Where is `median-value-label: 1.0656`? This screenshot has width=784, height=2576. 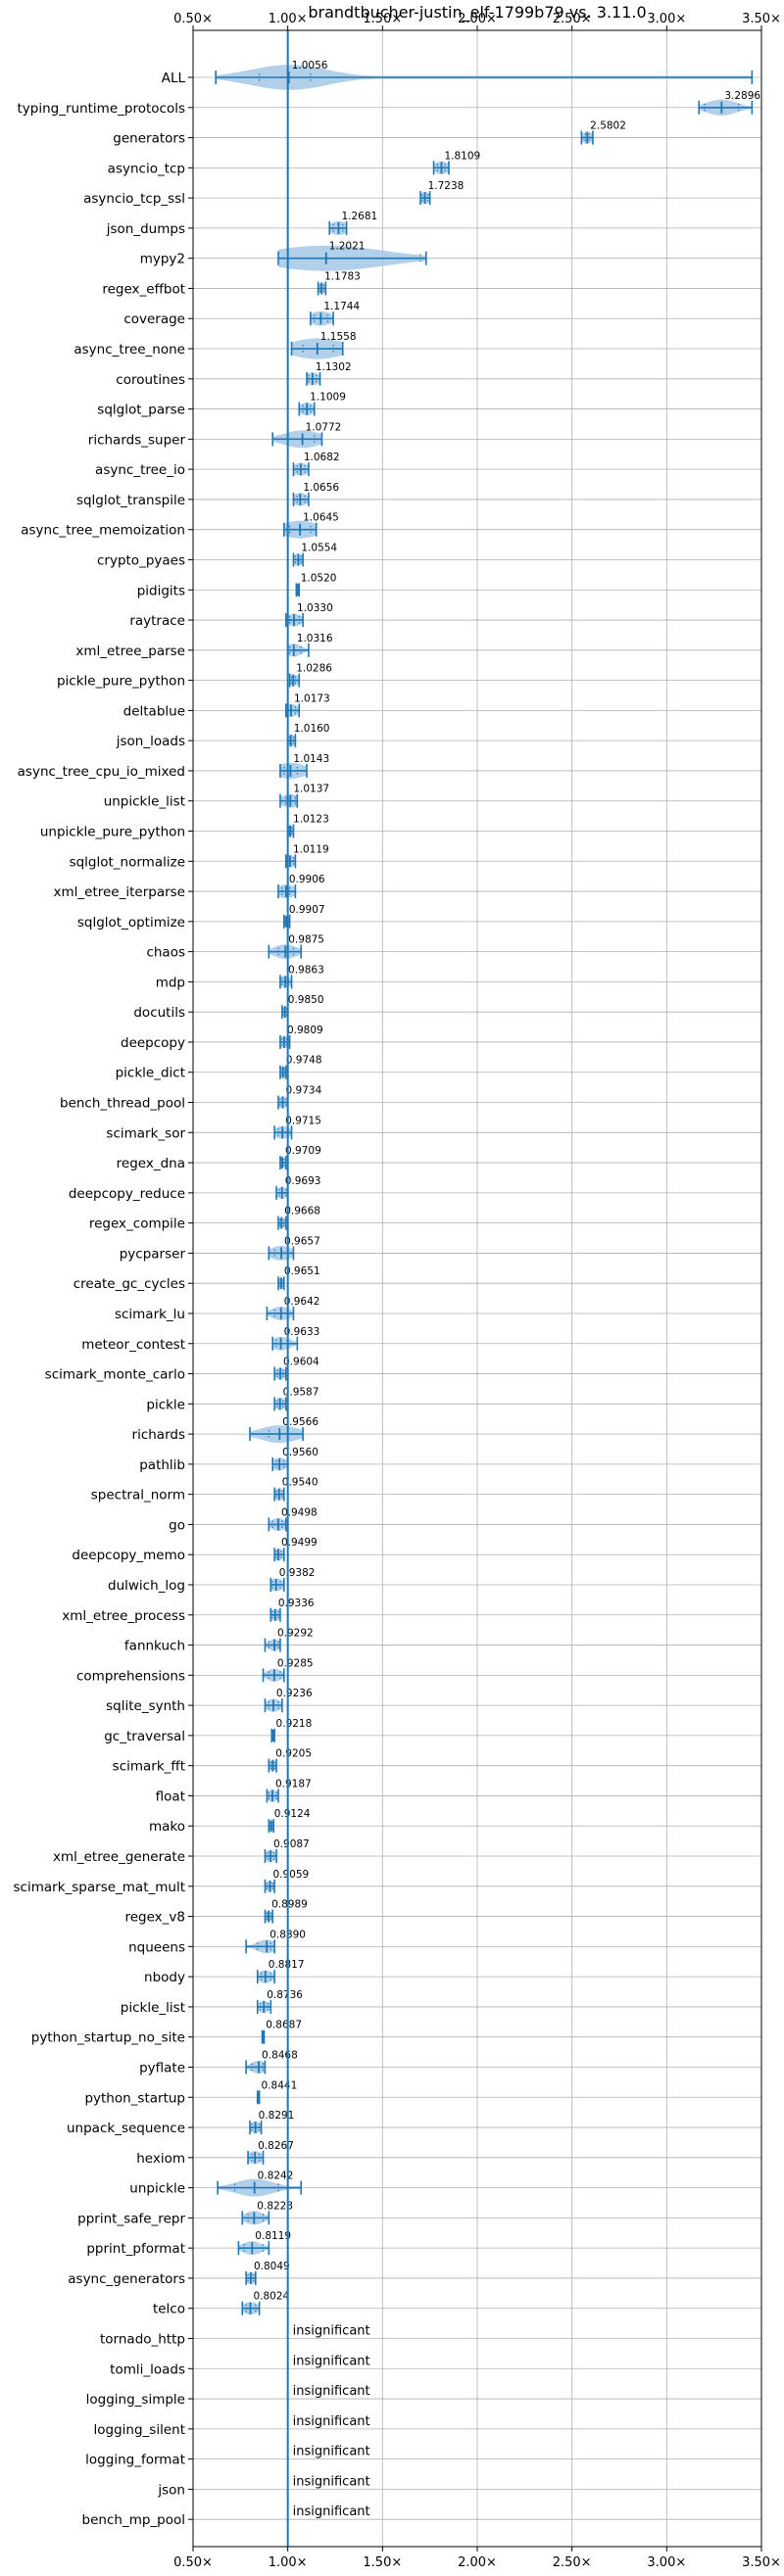
median-value-label: 1.0656 is located at coordinates (321, 488).